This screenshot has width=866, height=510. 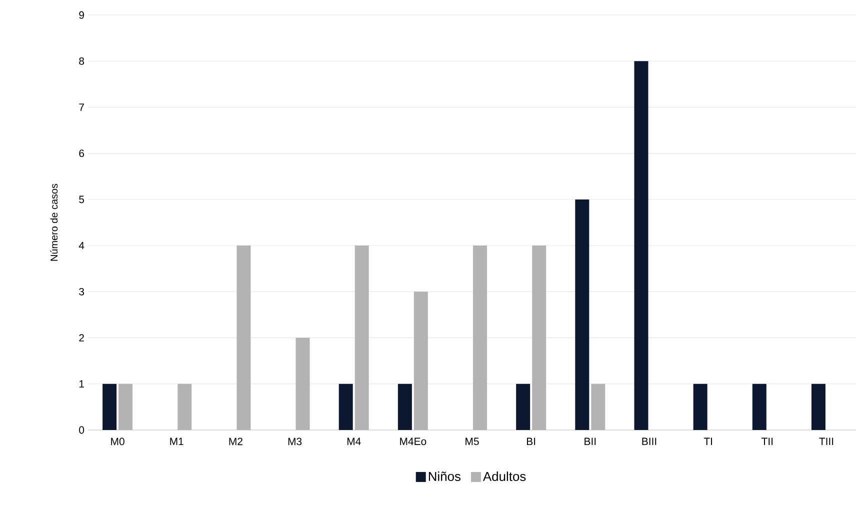 What do you see at coordinates (54, 222) in the screenshot?
I see `y-axis-title: Número de casos` at bounding box center [54, 222].